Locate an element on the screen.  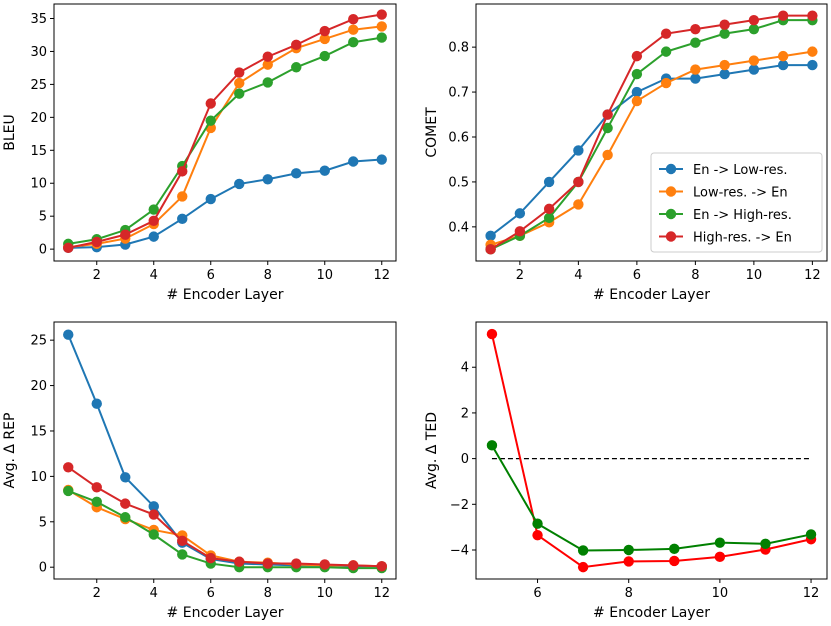
y-tick-label: 0.5 is located at coordinates (458, 182).